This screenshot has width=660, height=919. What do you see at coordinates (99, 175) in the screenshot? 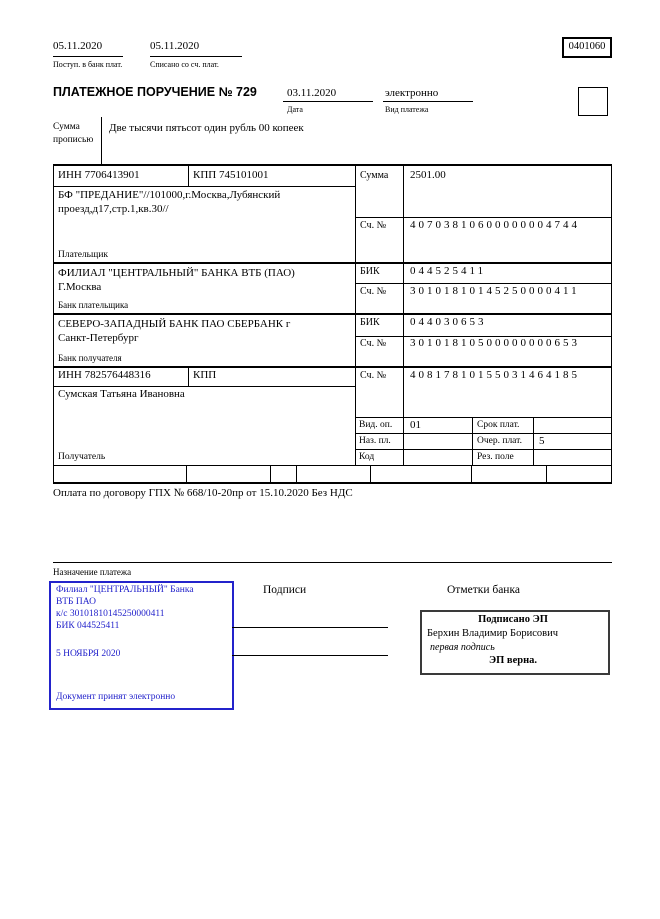
I see `payer-inn: ИНН 7706413901` at bounding box center [99, 175].